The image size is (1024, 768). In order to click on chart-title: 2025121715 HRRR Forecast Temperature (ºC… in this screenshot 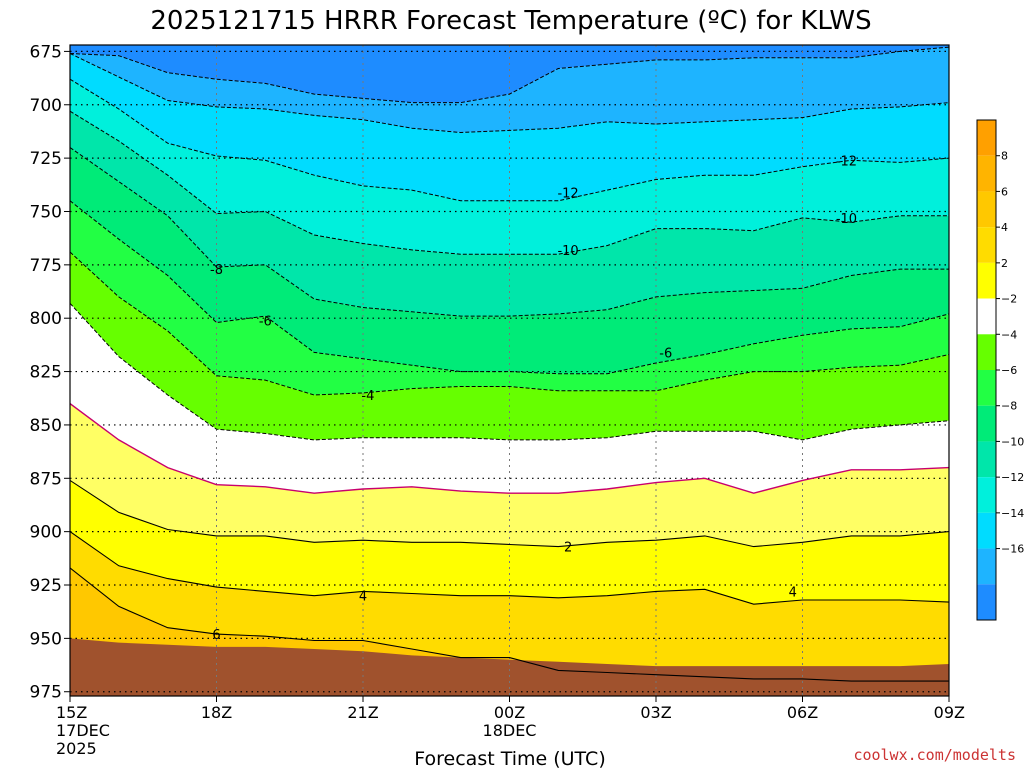, I will do `click(510, 21)`.